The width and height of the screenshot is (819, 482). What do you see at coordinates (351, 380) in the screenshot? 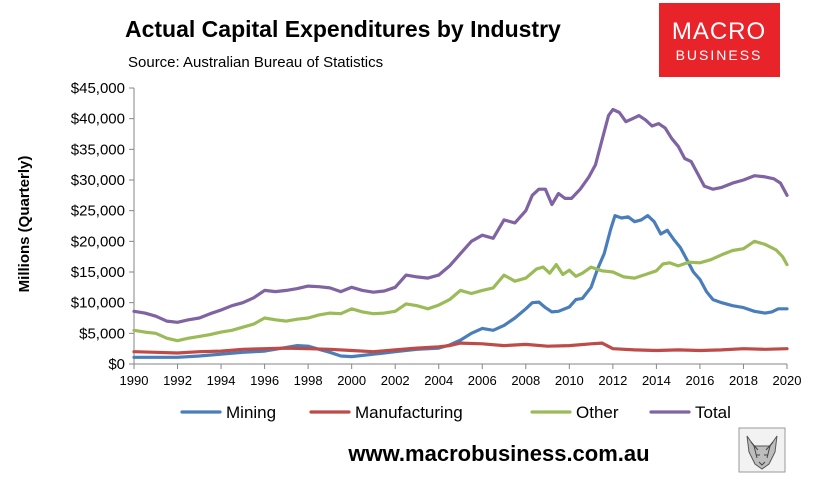
I see `x-tick-label: 2000` at bounding box center [351, 380].